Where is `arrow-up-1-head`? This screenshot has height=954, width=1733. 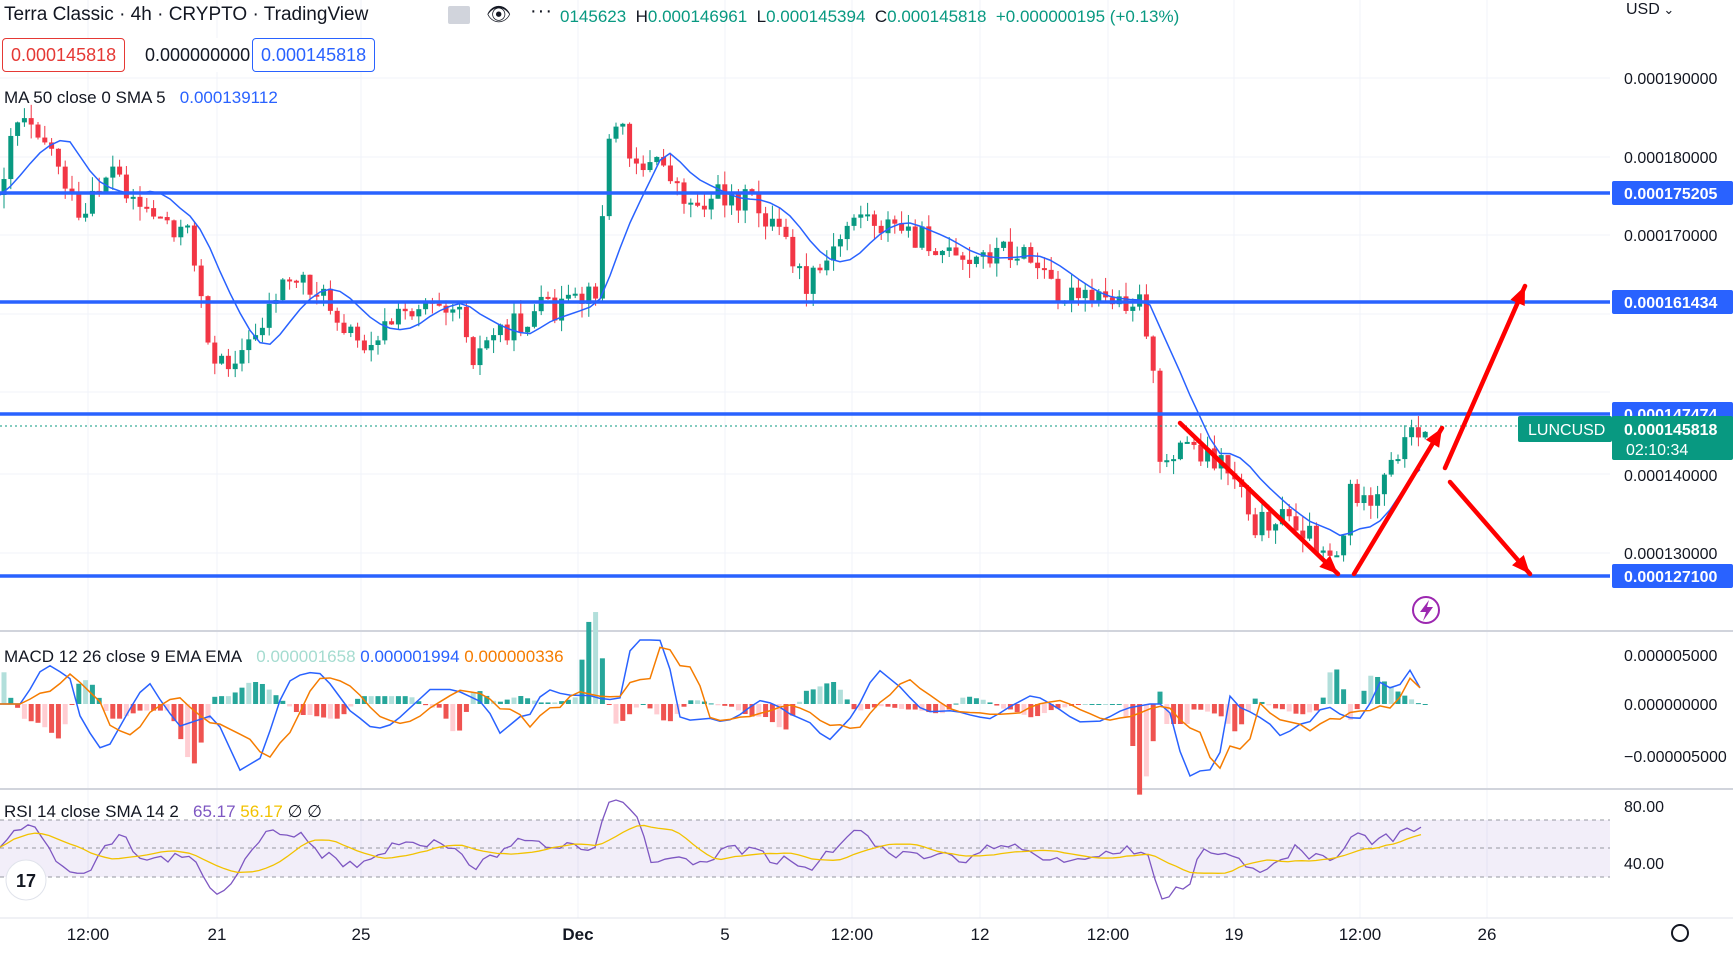 arrow-up-1-head is located at coordinates (1433, 438).